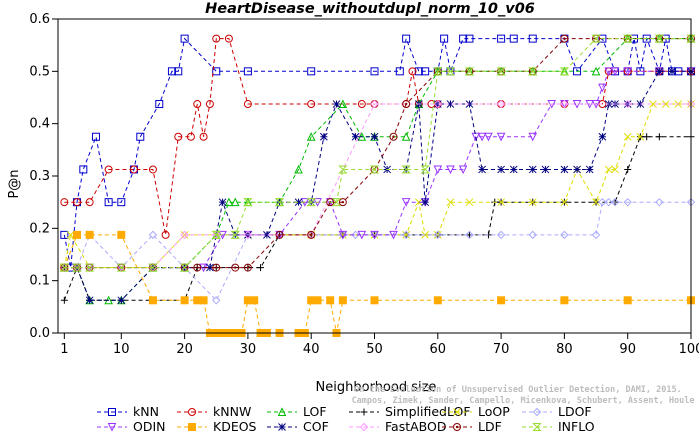 Image resolution: width=699 pixels, height=434 pixels. Describe the element at coordinates (192, 427) in the screenshot. I see `legend-marker-KDEOS` at that location.